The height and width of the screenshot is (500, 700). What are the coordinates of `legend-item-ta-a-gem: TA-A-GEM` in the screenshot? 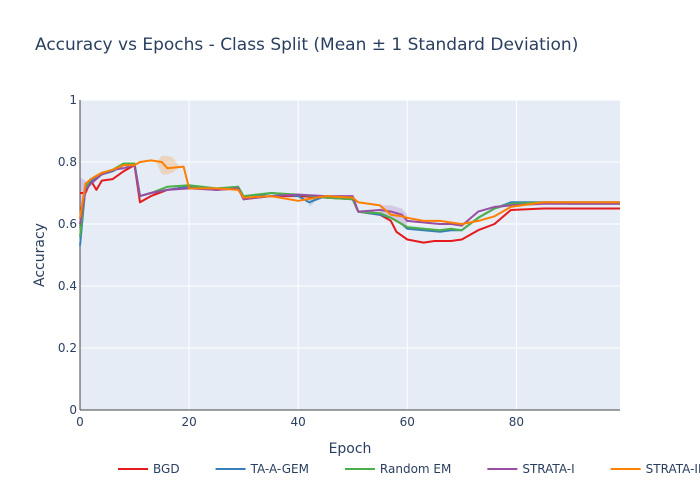 It's located at (262, 469).